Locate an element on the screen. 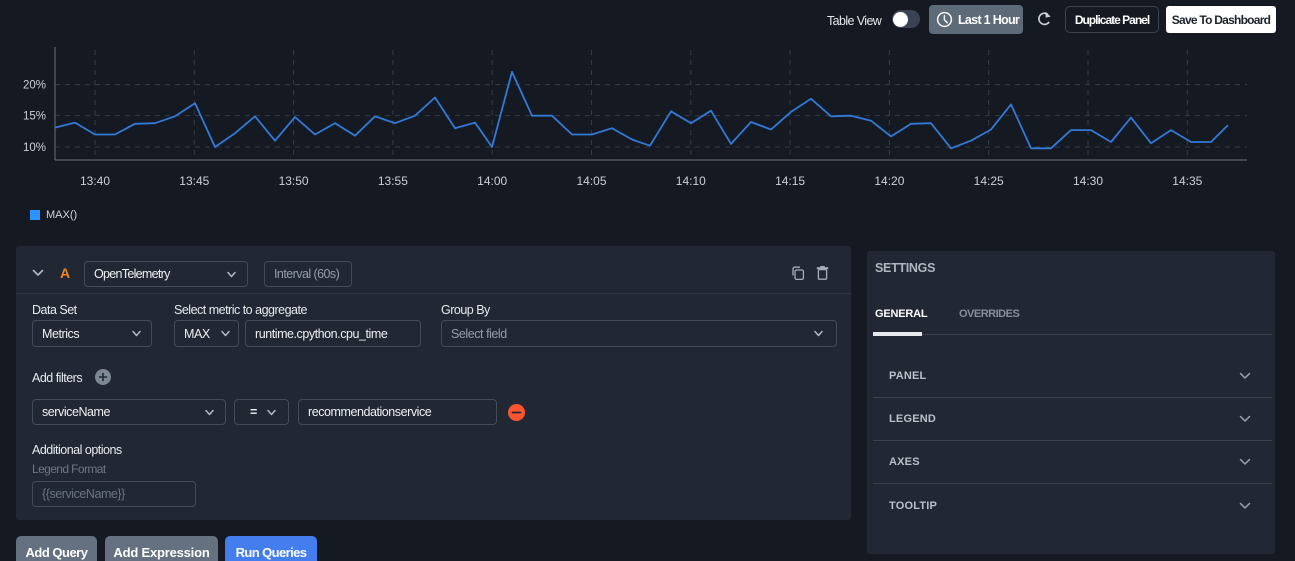  svg-text: 14:35 is located at coordinates (1187, 181).